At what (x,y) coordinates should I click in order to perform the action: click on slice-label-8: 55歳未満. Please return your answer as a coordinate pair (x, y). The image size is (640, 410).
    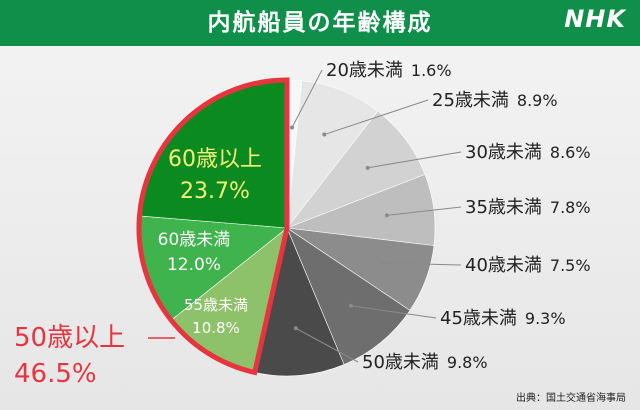
    Looking at the image, I should click on (216, 305).